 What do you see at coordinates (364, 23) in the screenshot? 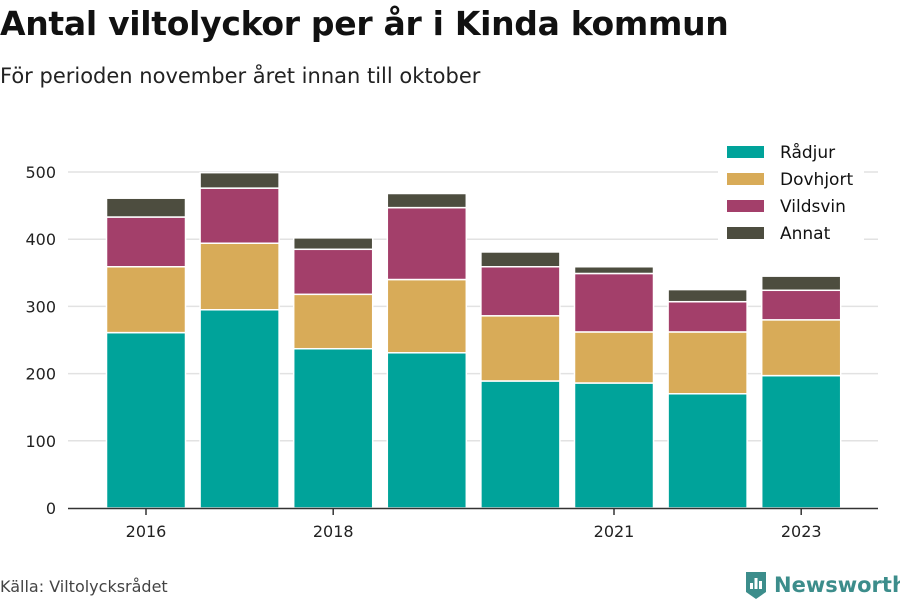
I see `chart-title: Antal viltolyckor per år i Kinda kommun` at bounding box center [364, 23].